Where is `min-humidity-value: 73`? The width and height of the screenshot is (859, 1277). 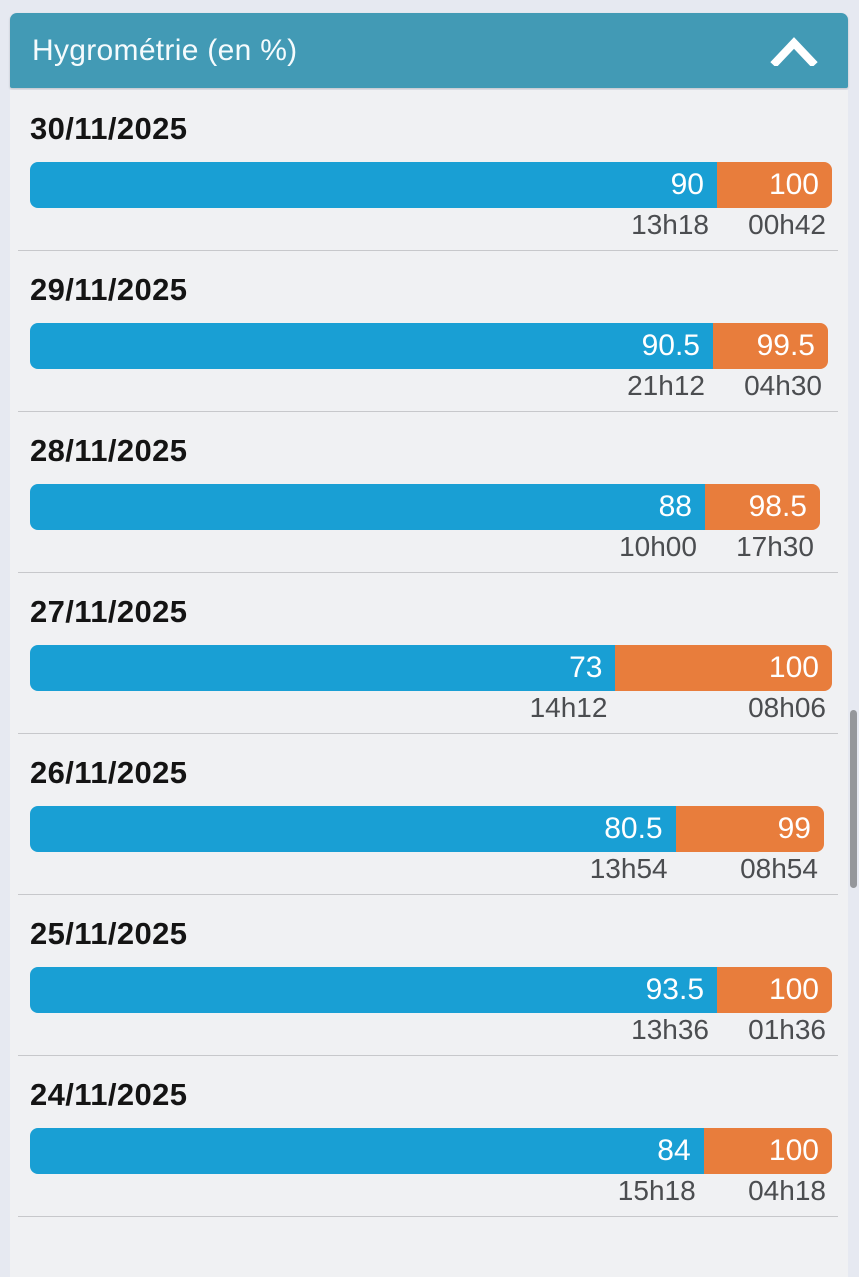 min-humidity-value: 73 is located at coordinates (586, 667).